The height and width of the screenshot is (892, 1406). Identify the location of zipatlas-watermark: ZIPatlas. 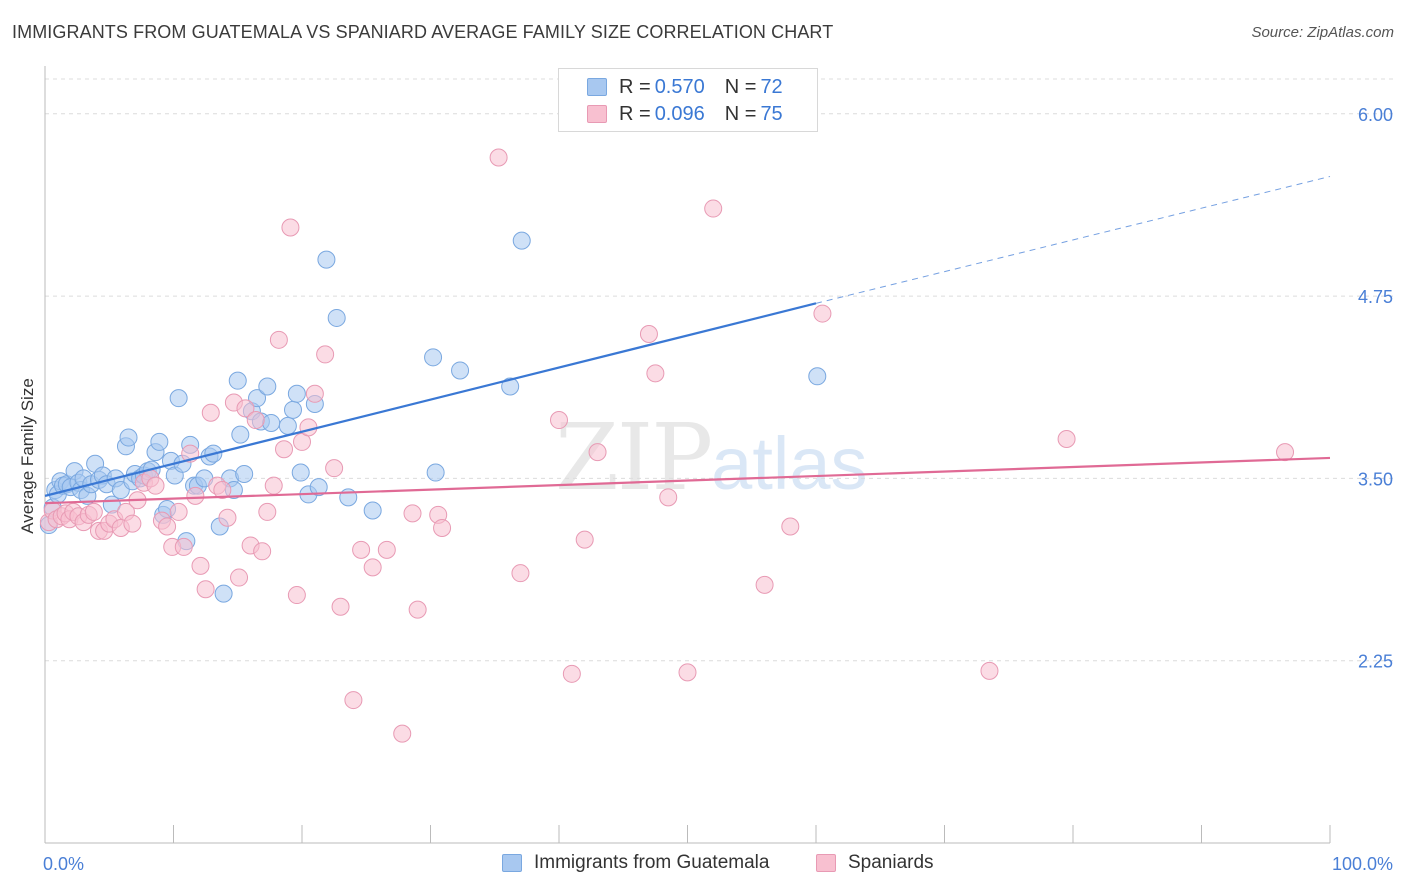
(711, 457).